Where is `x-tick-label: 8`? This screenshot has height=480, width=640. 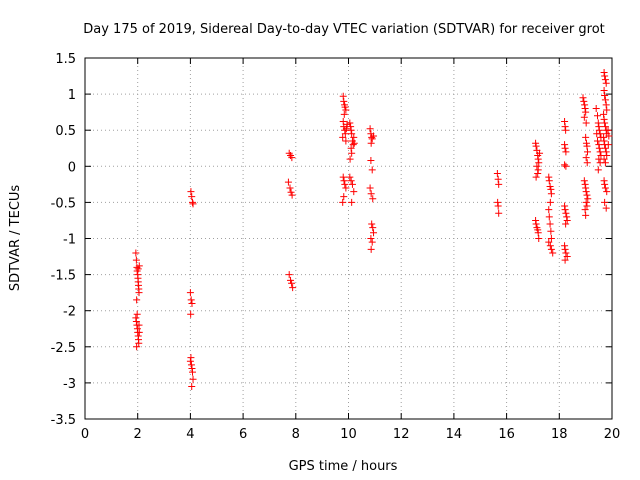 x-tick-label: 8 is located at coordinates (296, 434).